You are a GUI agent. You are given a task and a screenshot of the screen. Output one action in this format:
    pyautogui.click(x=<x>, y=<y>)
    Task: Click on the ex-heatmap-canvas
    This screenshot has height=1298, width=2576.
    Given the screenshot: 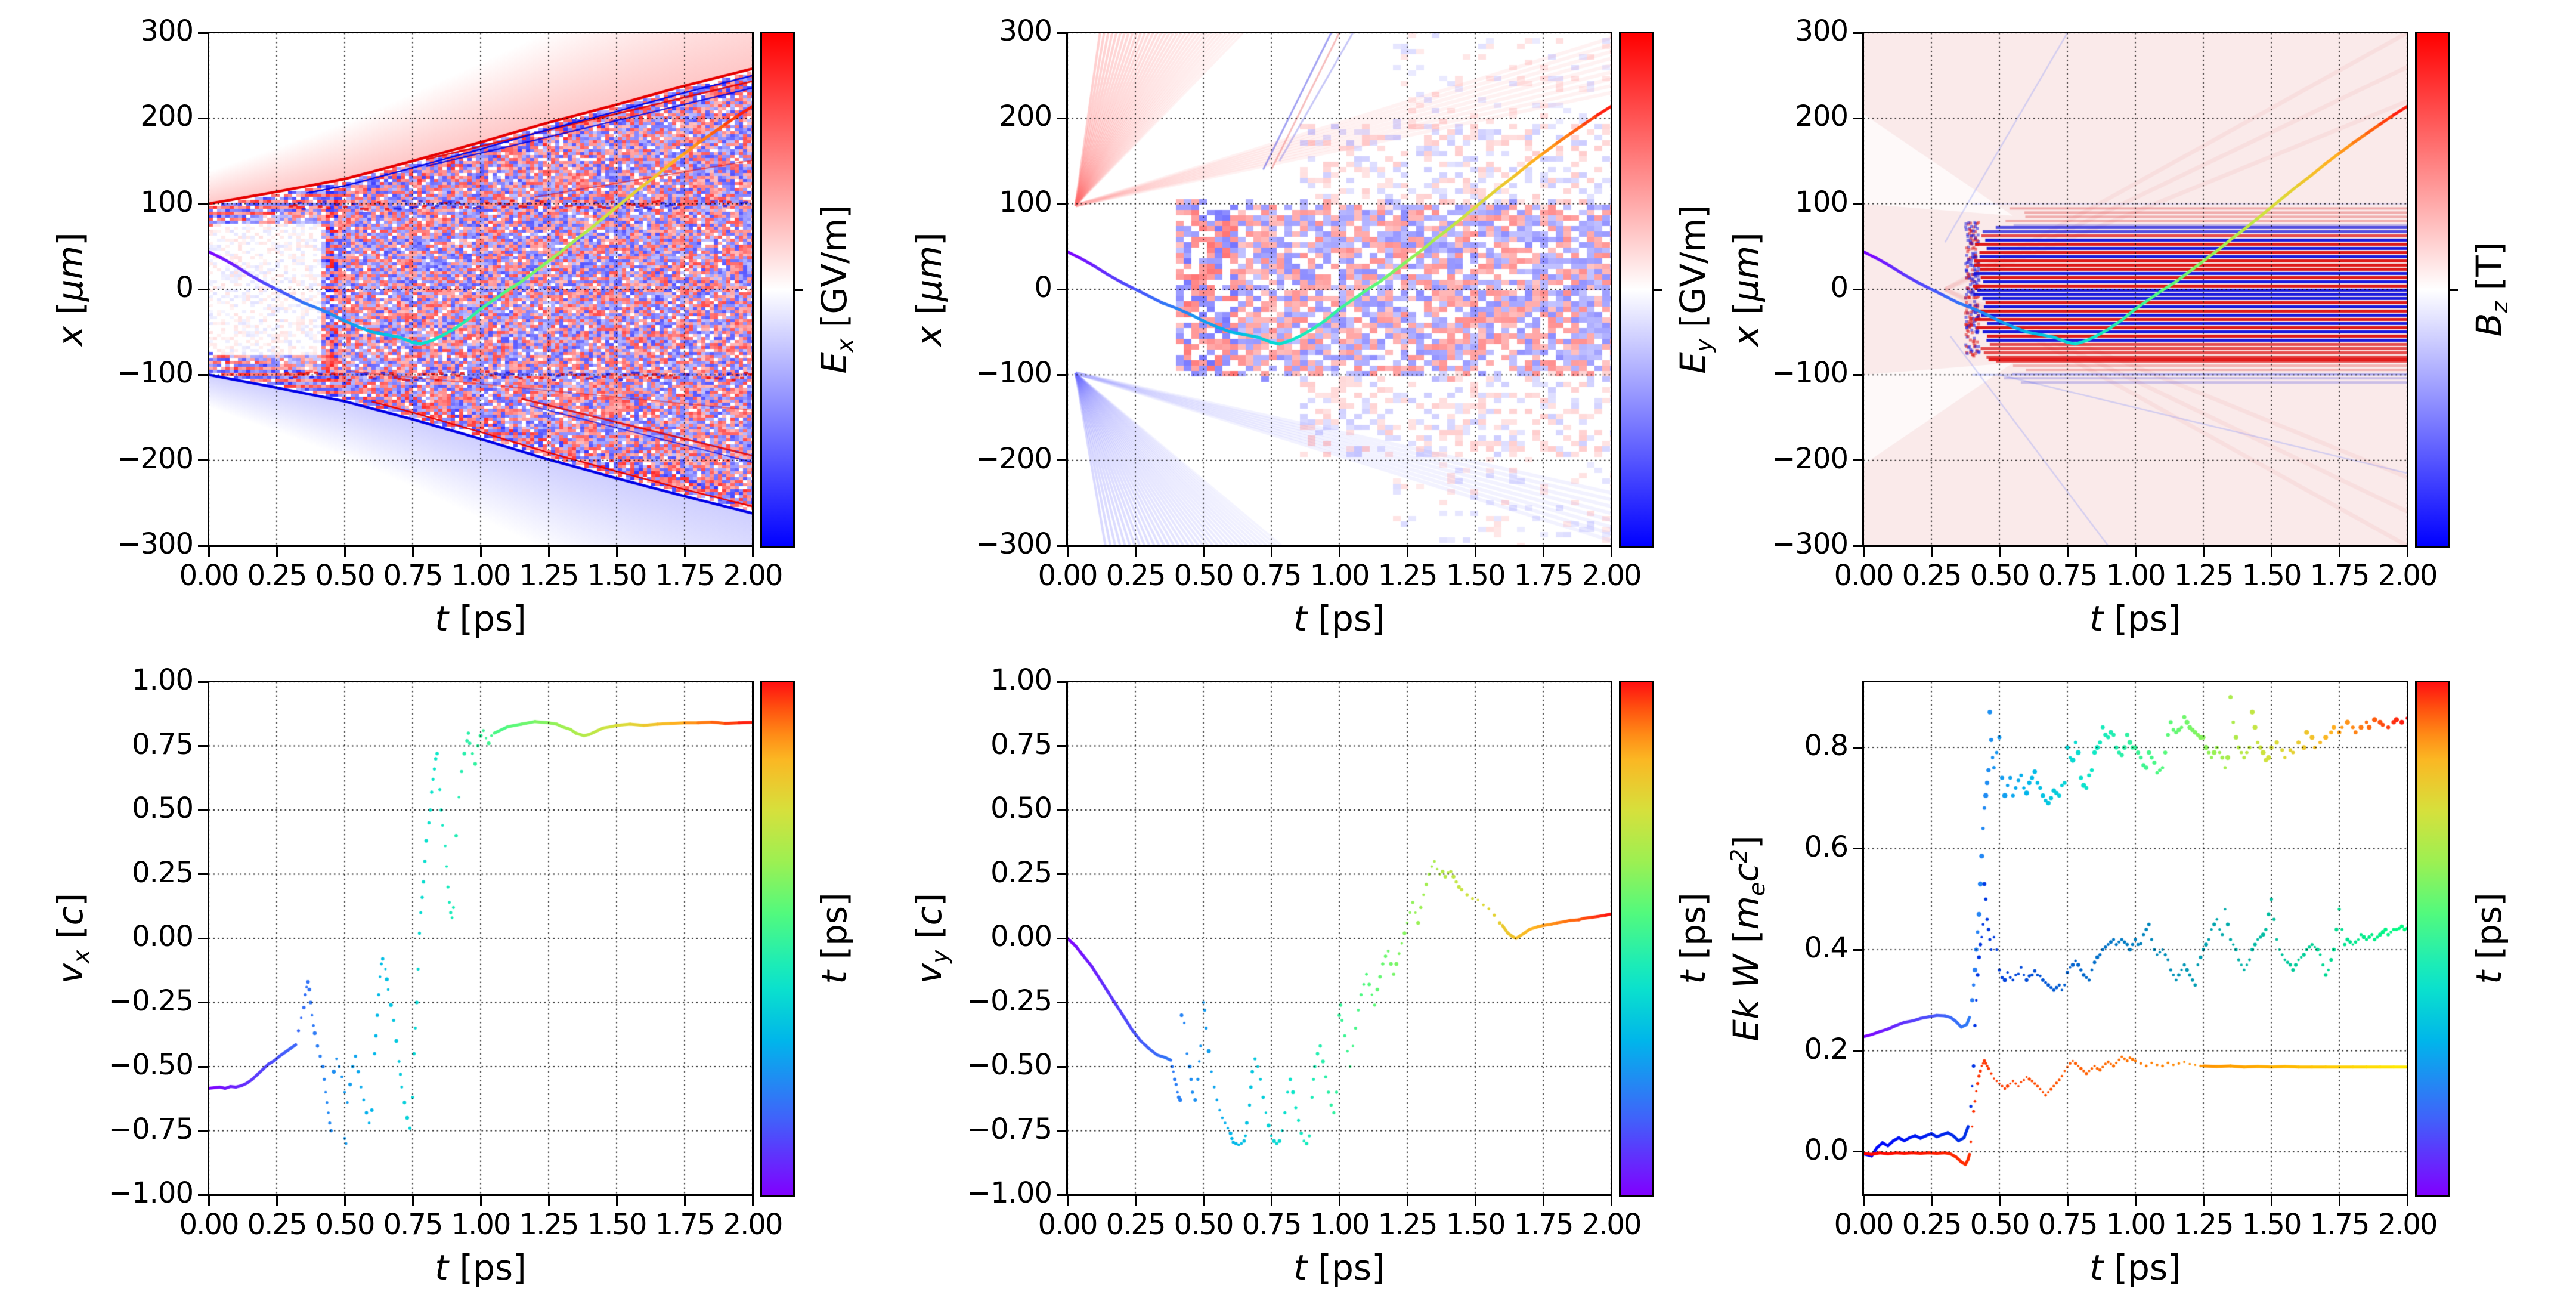 What is the action you would take?
    pyautogui.click(x=481, y=289)
    